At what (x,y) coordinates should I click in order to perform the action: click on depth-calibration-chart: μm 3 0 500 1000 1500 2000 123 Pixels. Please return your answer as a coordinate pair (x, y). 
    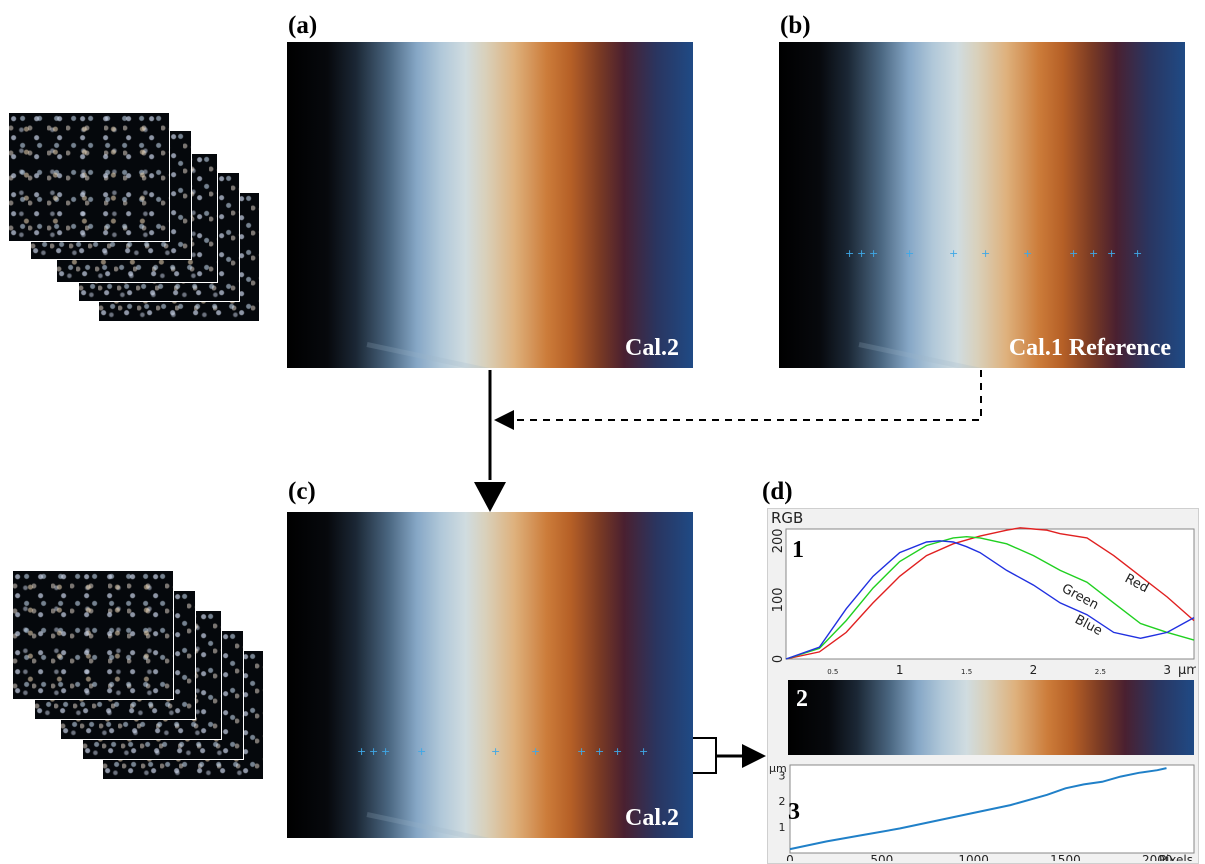
    Looking at the image, I should click on (982, 811).